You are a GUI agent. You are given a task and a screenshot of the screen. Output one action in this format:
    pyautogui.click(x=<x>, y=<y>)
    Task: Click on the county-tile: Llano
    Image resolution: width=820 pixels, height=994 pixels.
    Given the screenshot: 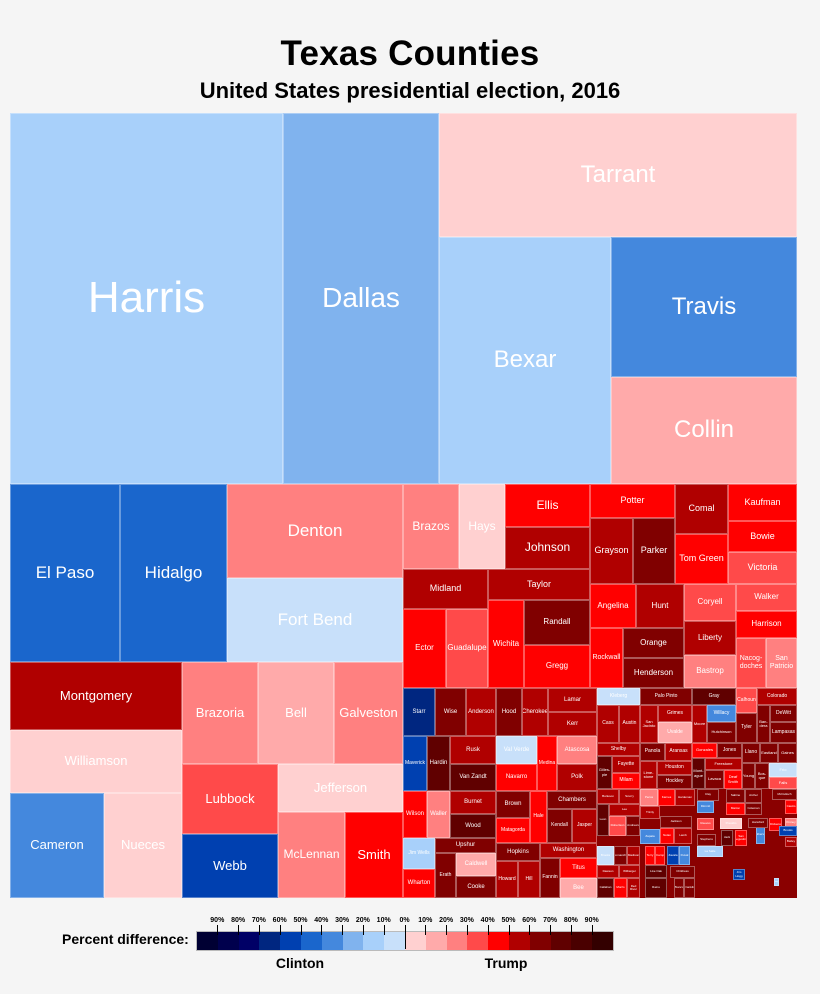 What is the action you would take?
    pyautogui.click(x=751, y=753)
    